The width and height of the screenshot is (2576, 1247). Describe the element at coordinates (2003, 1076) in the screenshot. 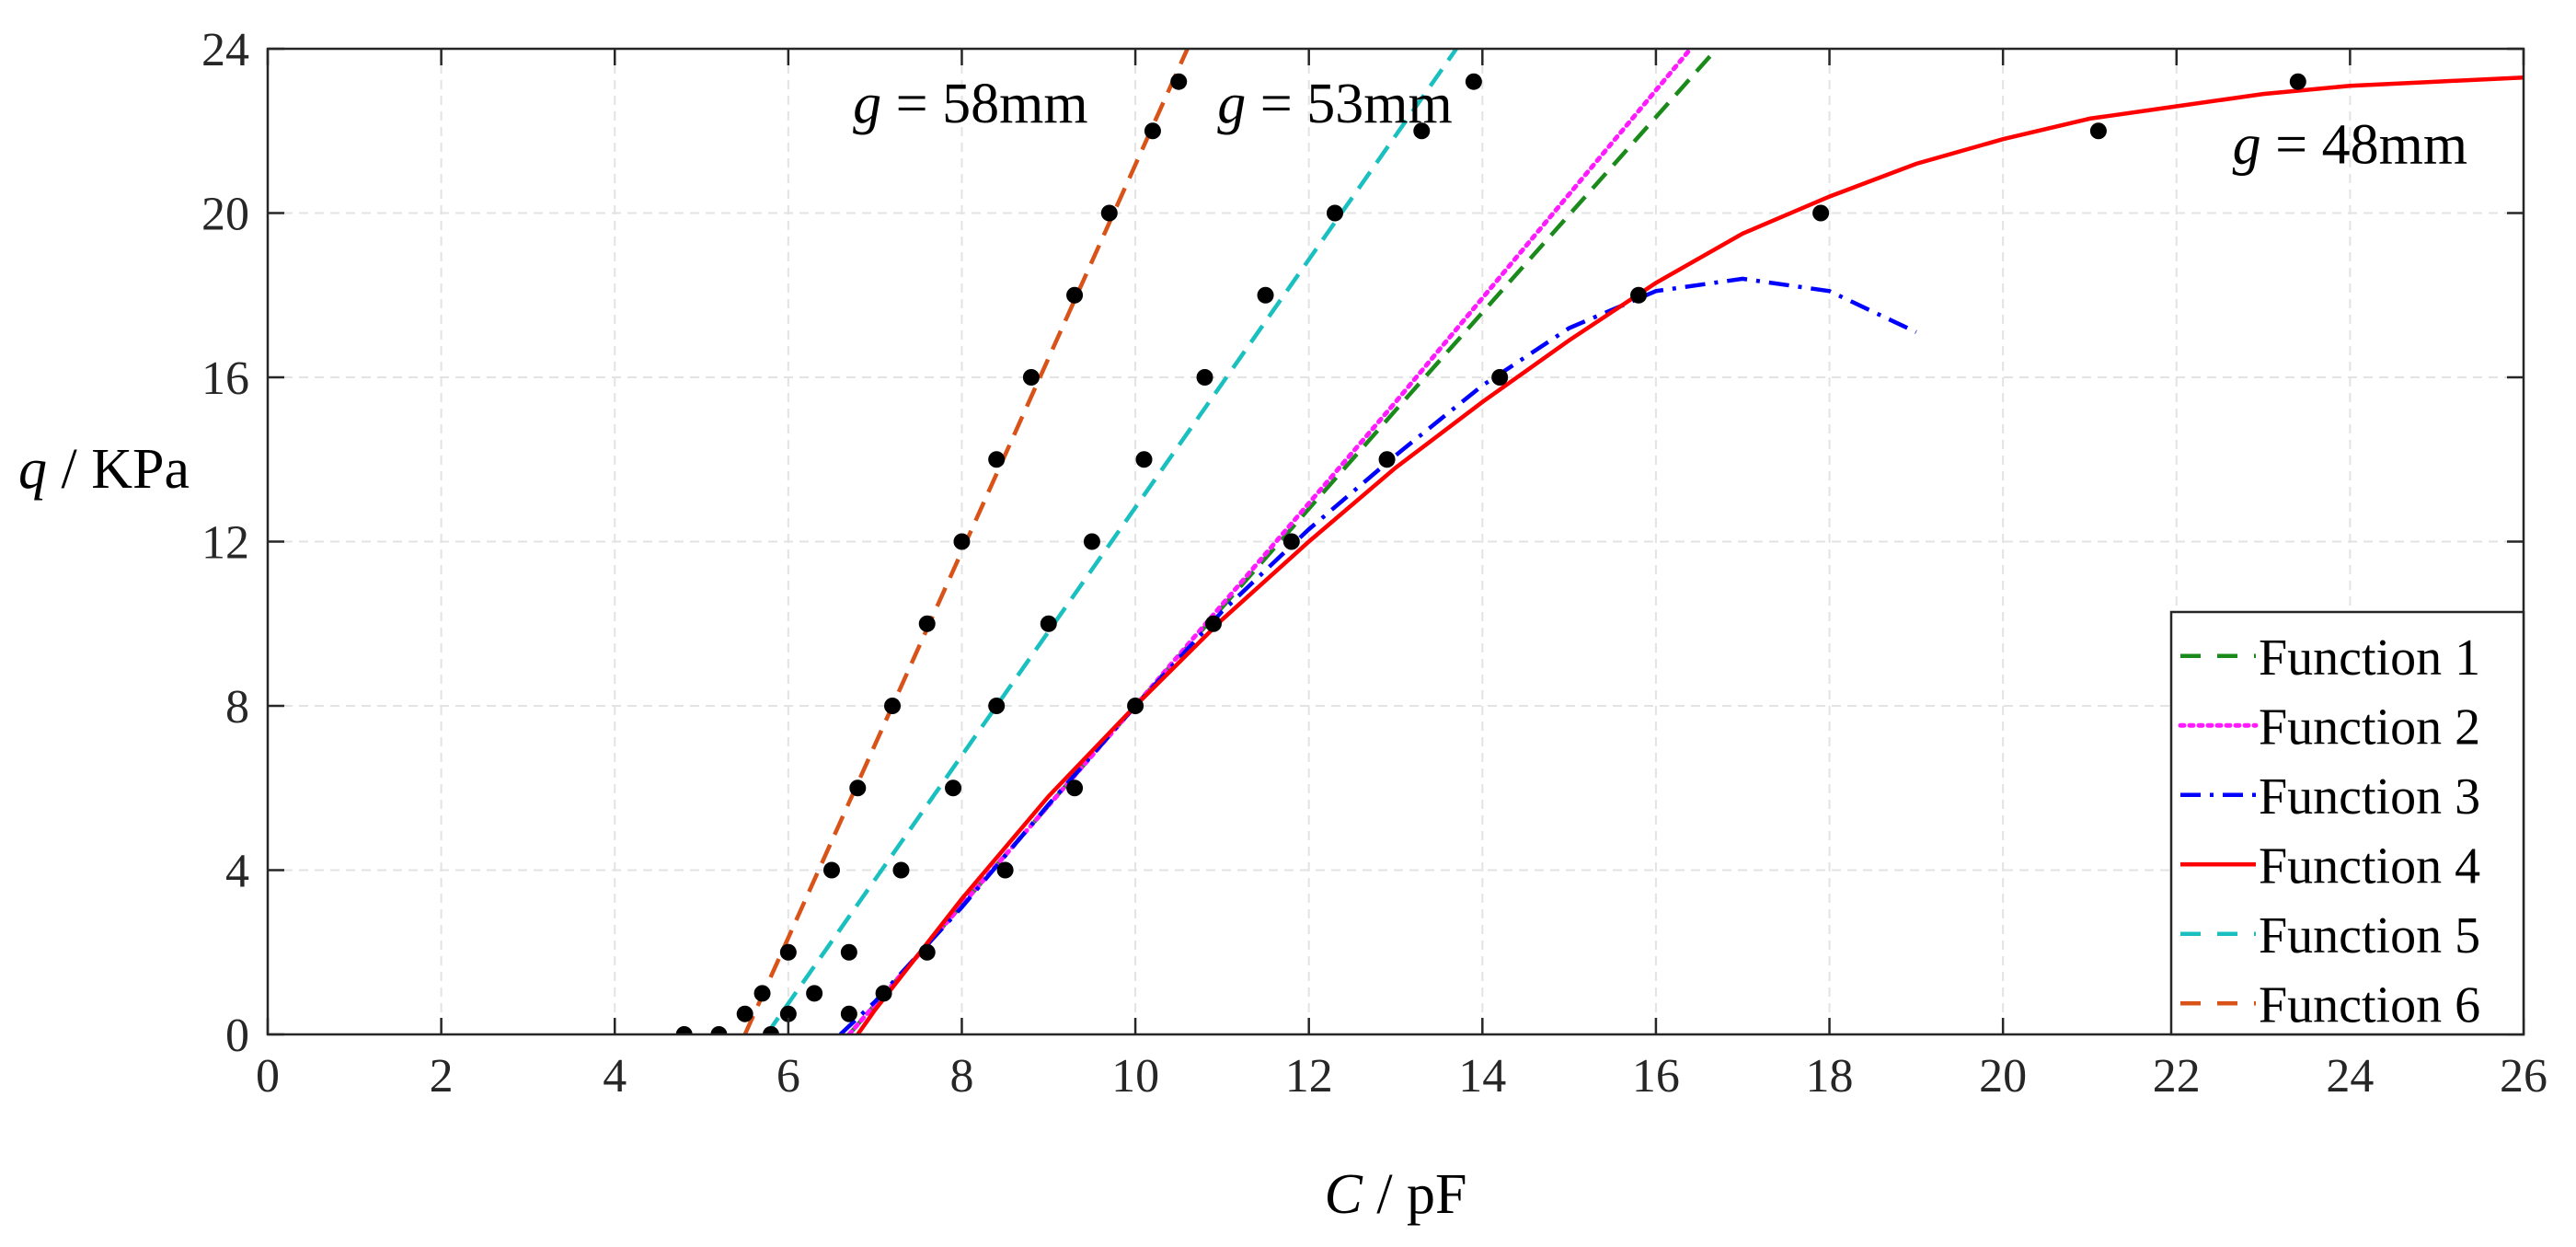

I see `x-tick-label: 20` at that location.